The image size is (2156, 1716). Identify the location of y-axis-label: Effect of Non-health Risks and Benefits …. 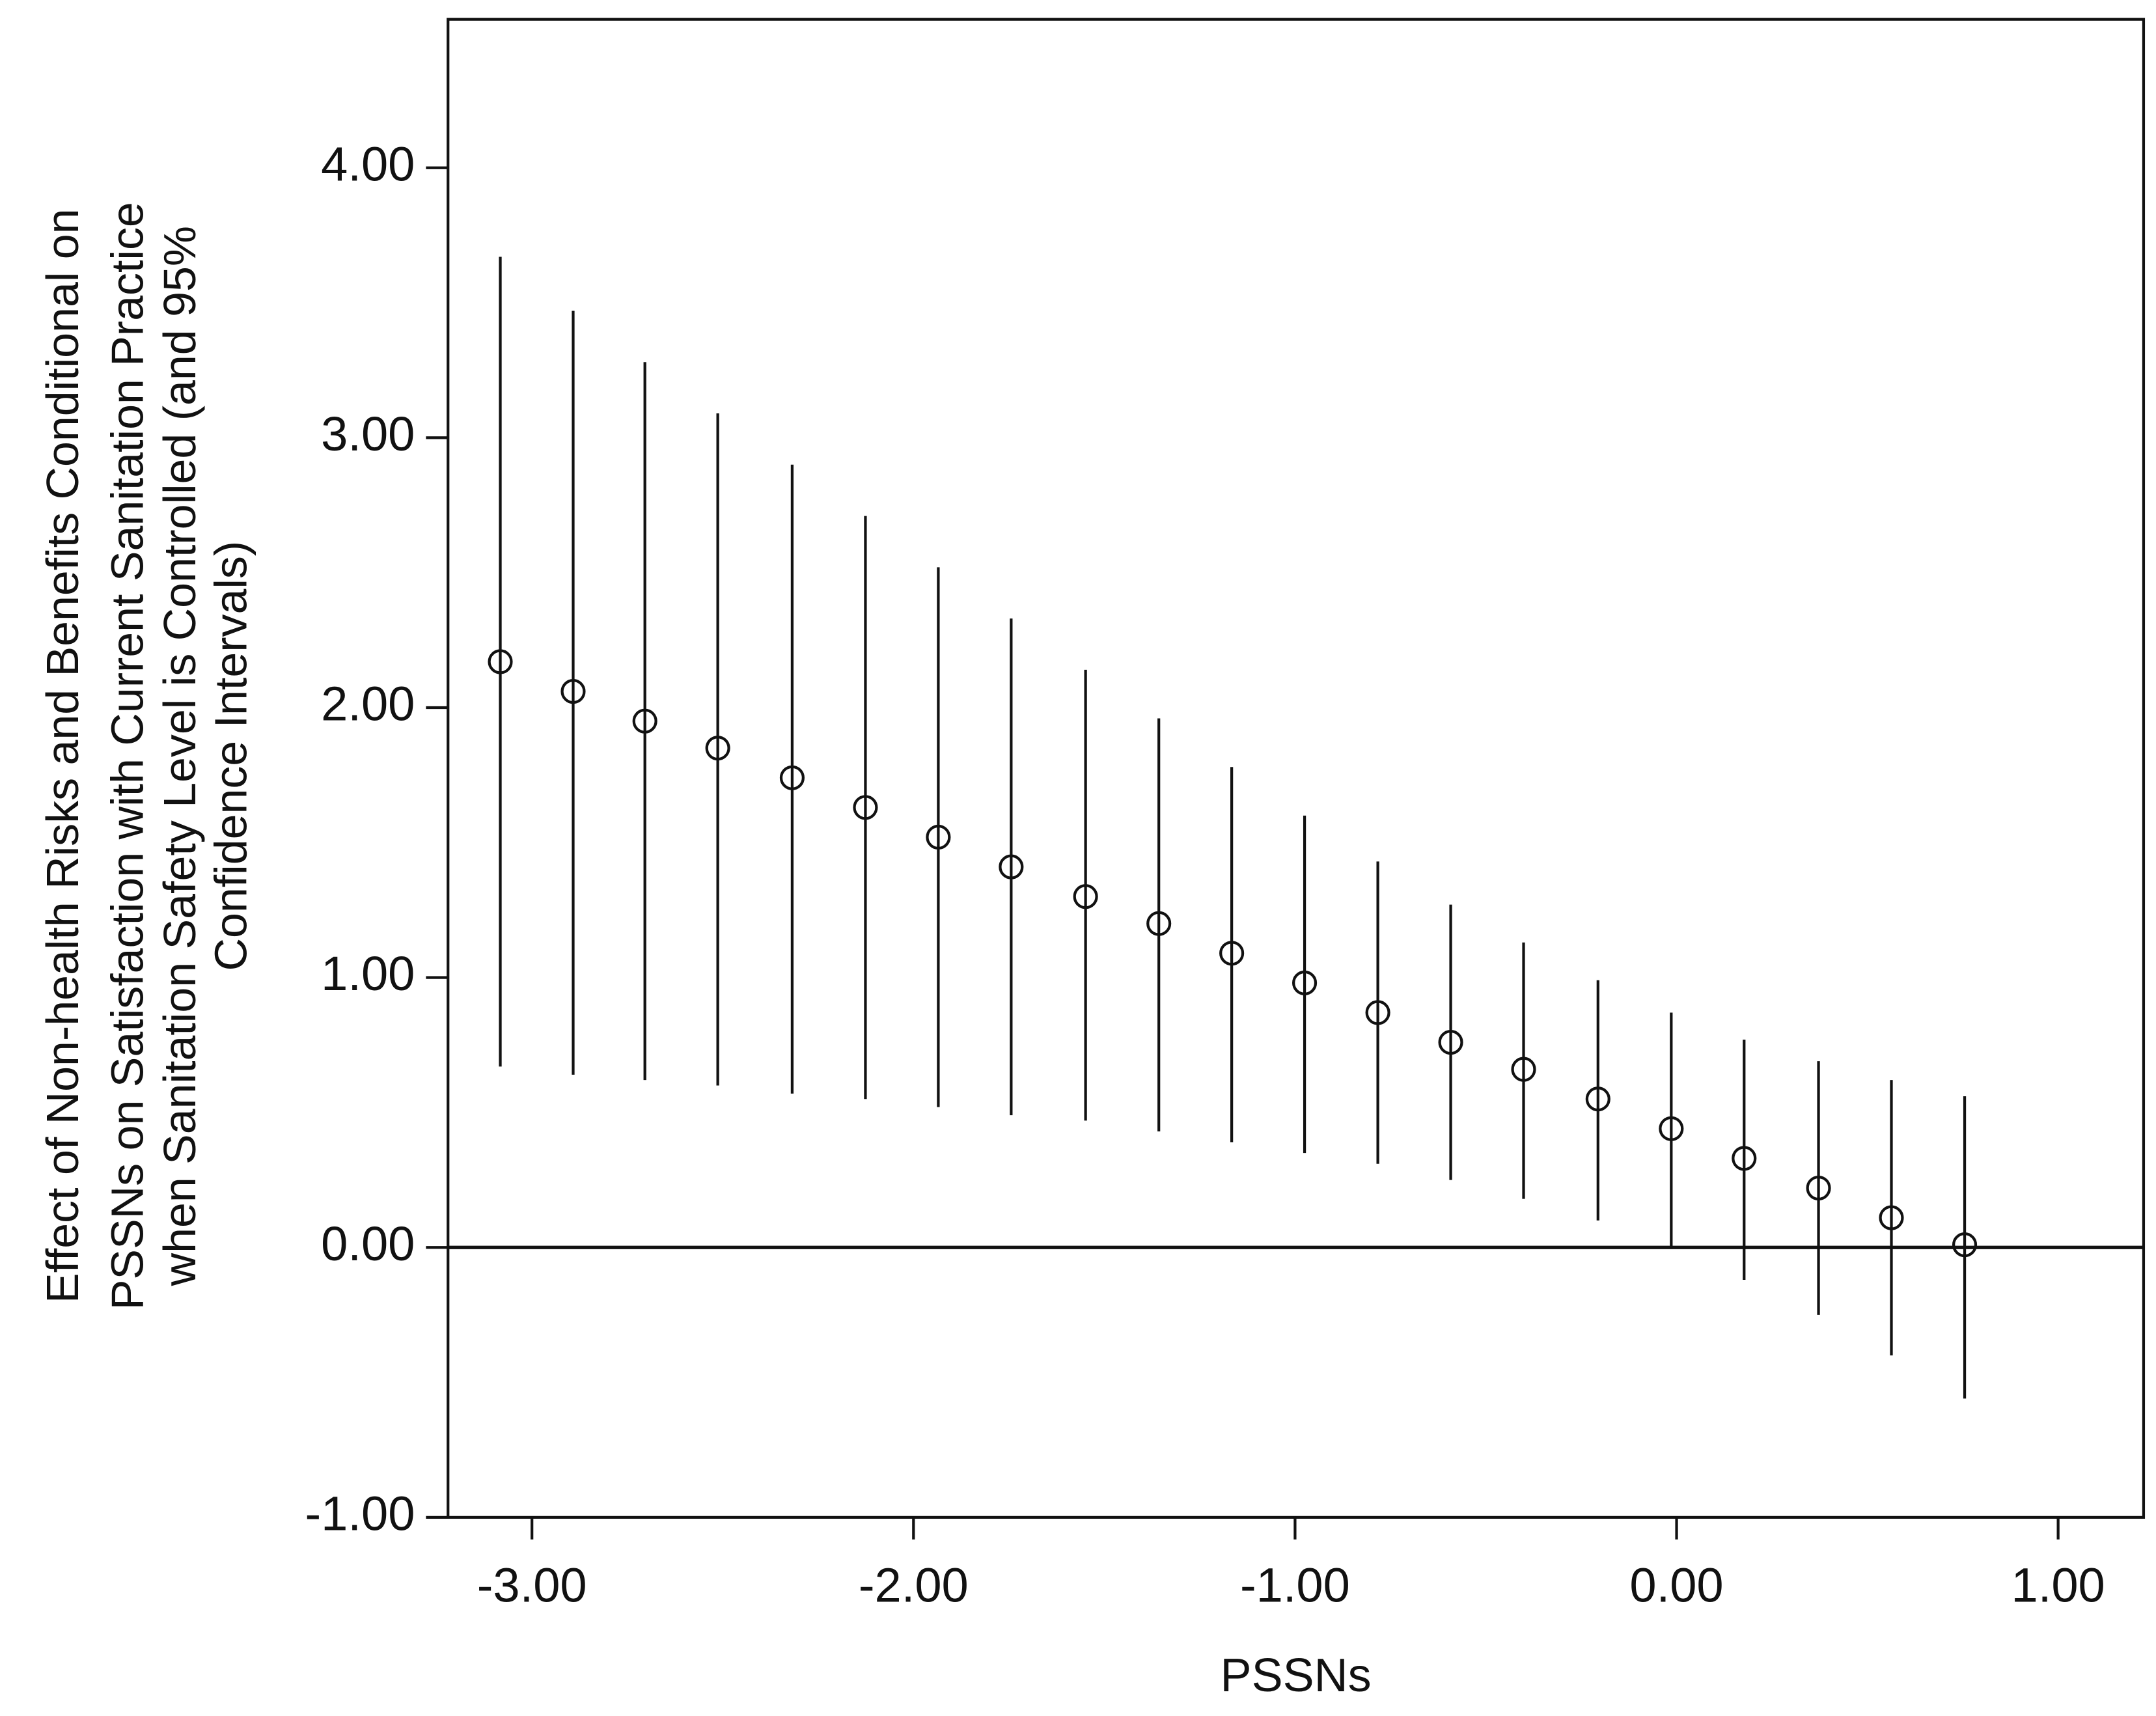
(146, 756).